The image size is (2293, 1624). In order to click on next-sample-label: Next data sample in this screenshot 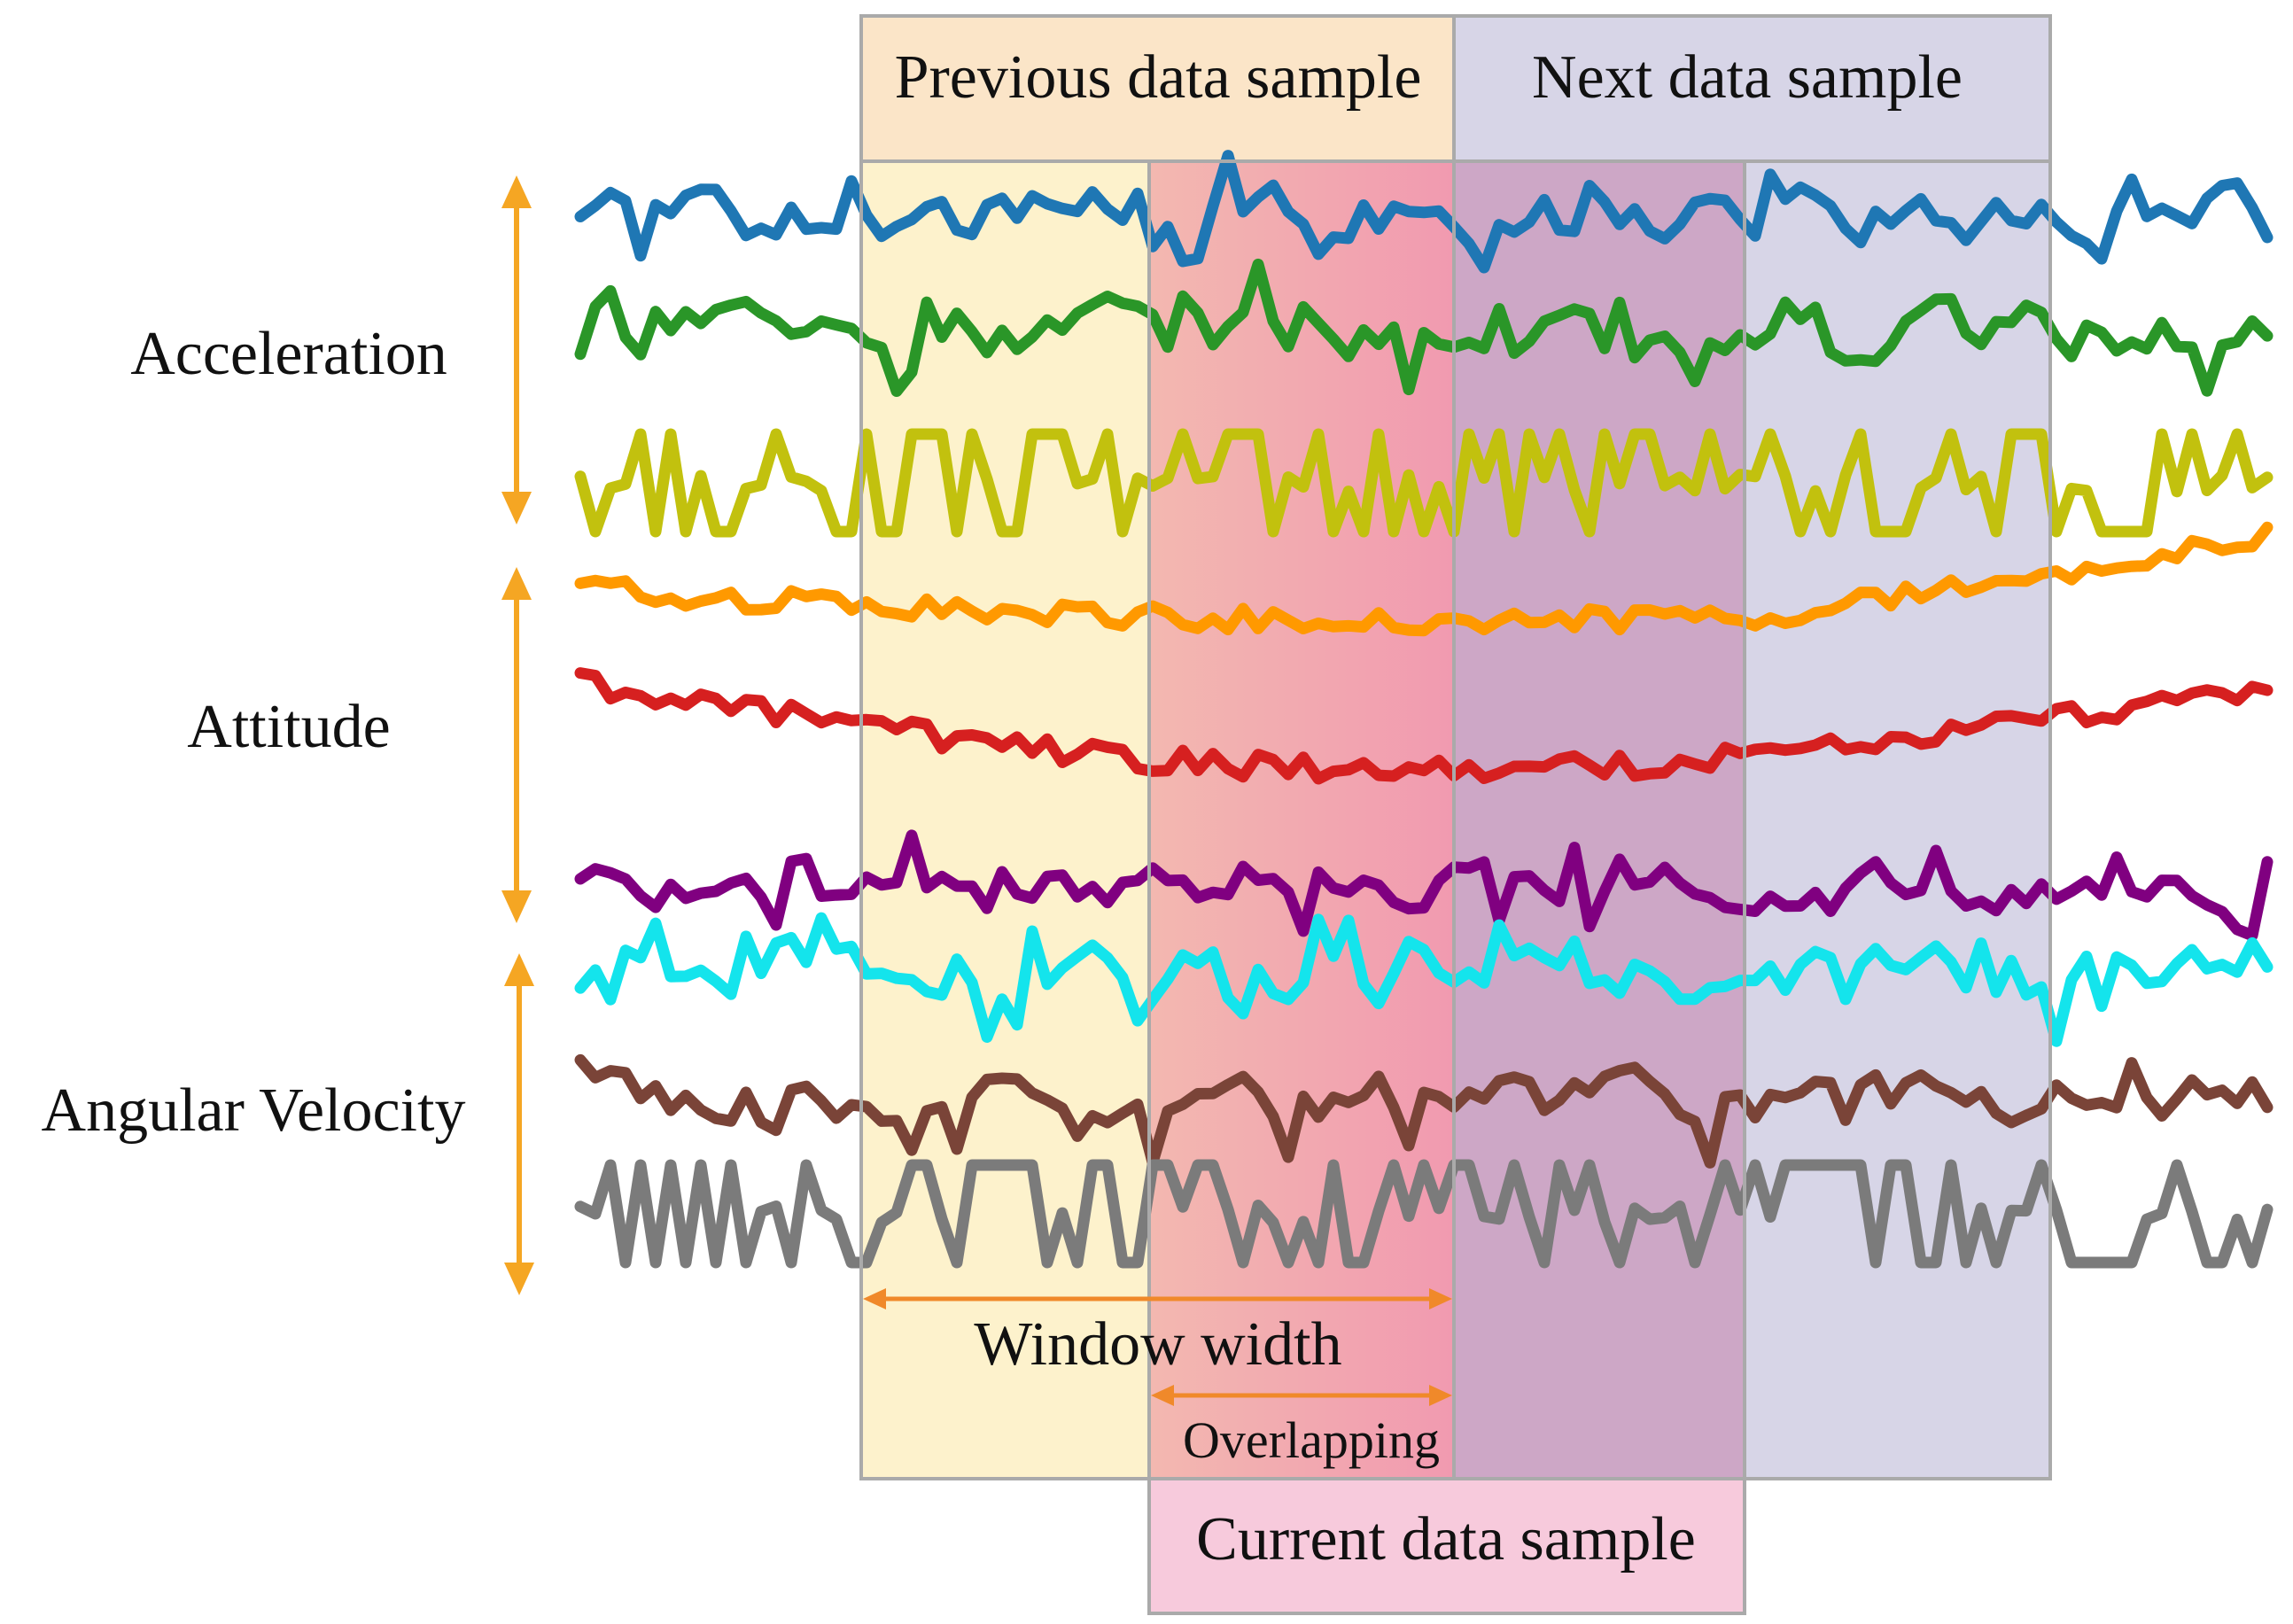, I will do `click(1747, 78)`.